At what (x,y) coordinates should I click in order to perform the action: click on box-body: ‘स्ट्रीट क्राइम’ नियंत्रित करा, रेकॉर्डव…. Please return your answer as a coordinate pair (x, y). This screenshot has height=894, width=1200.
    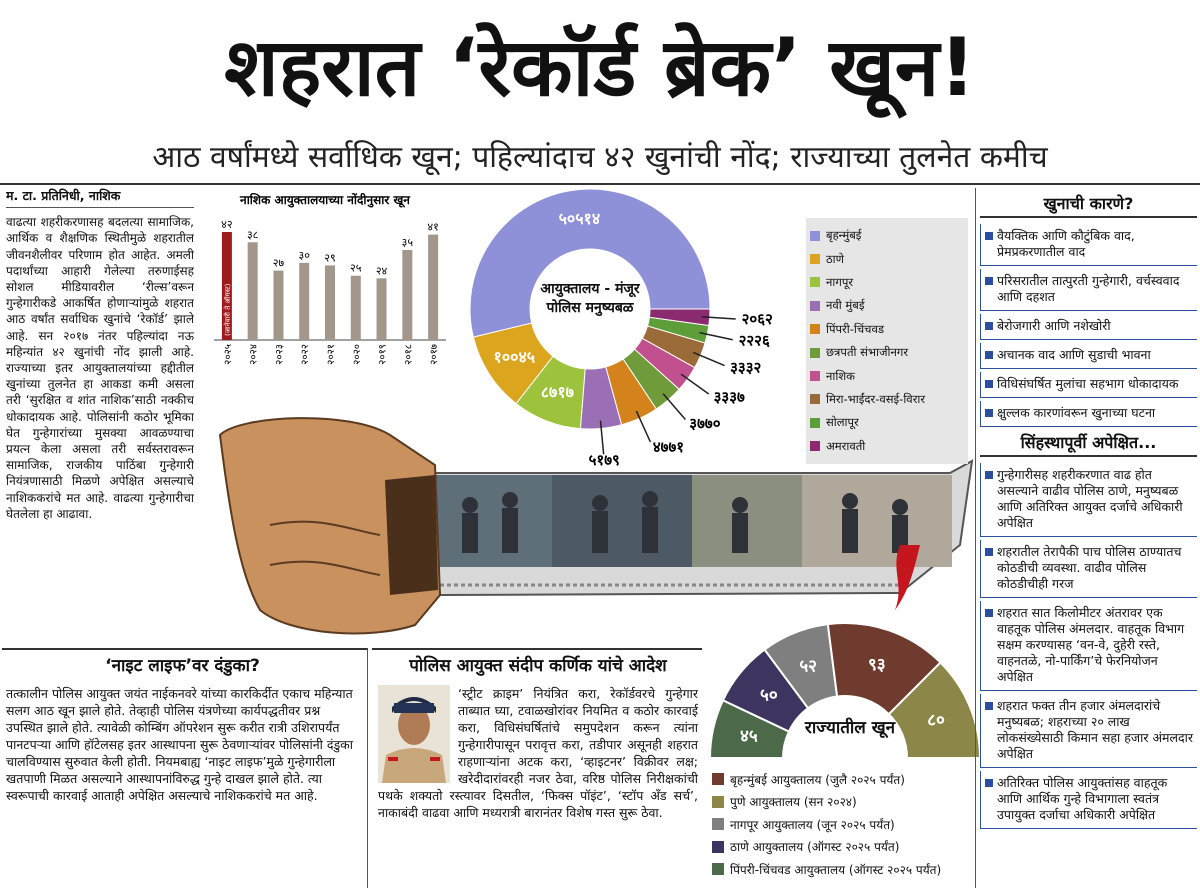
    Looking at the image, I should click on (538, 753).